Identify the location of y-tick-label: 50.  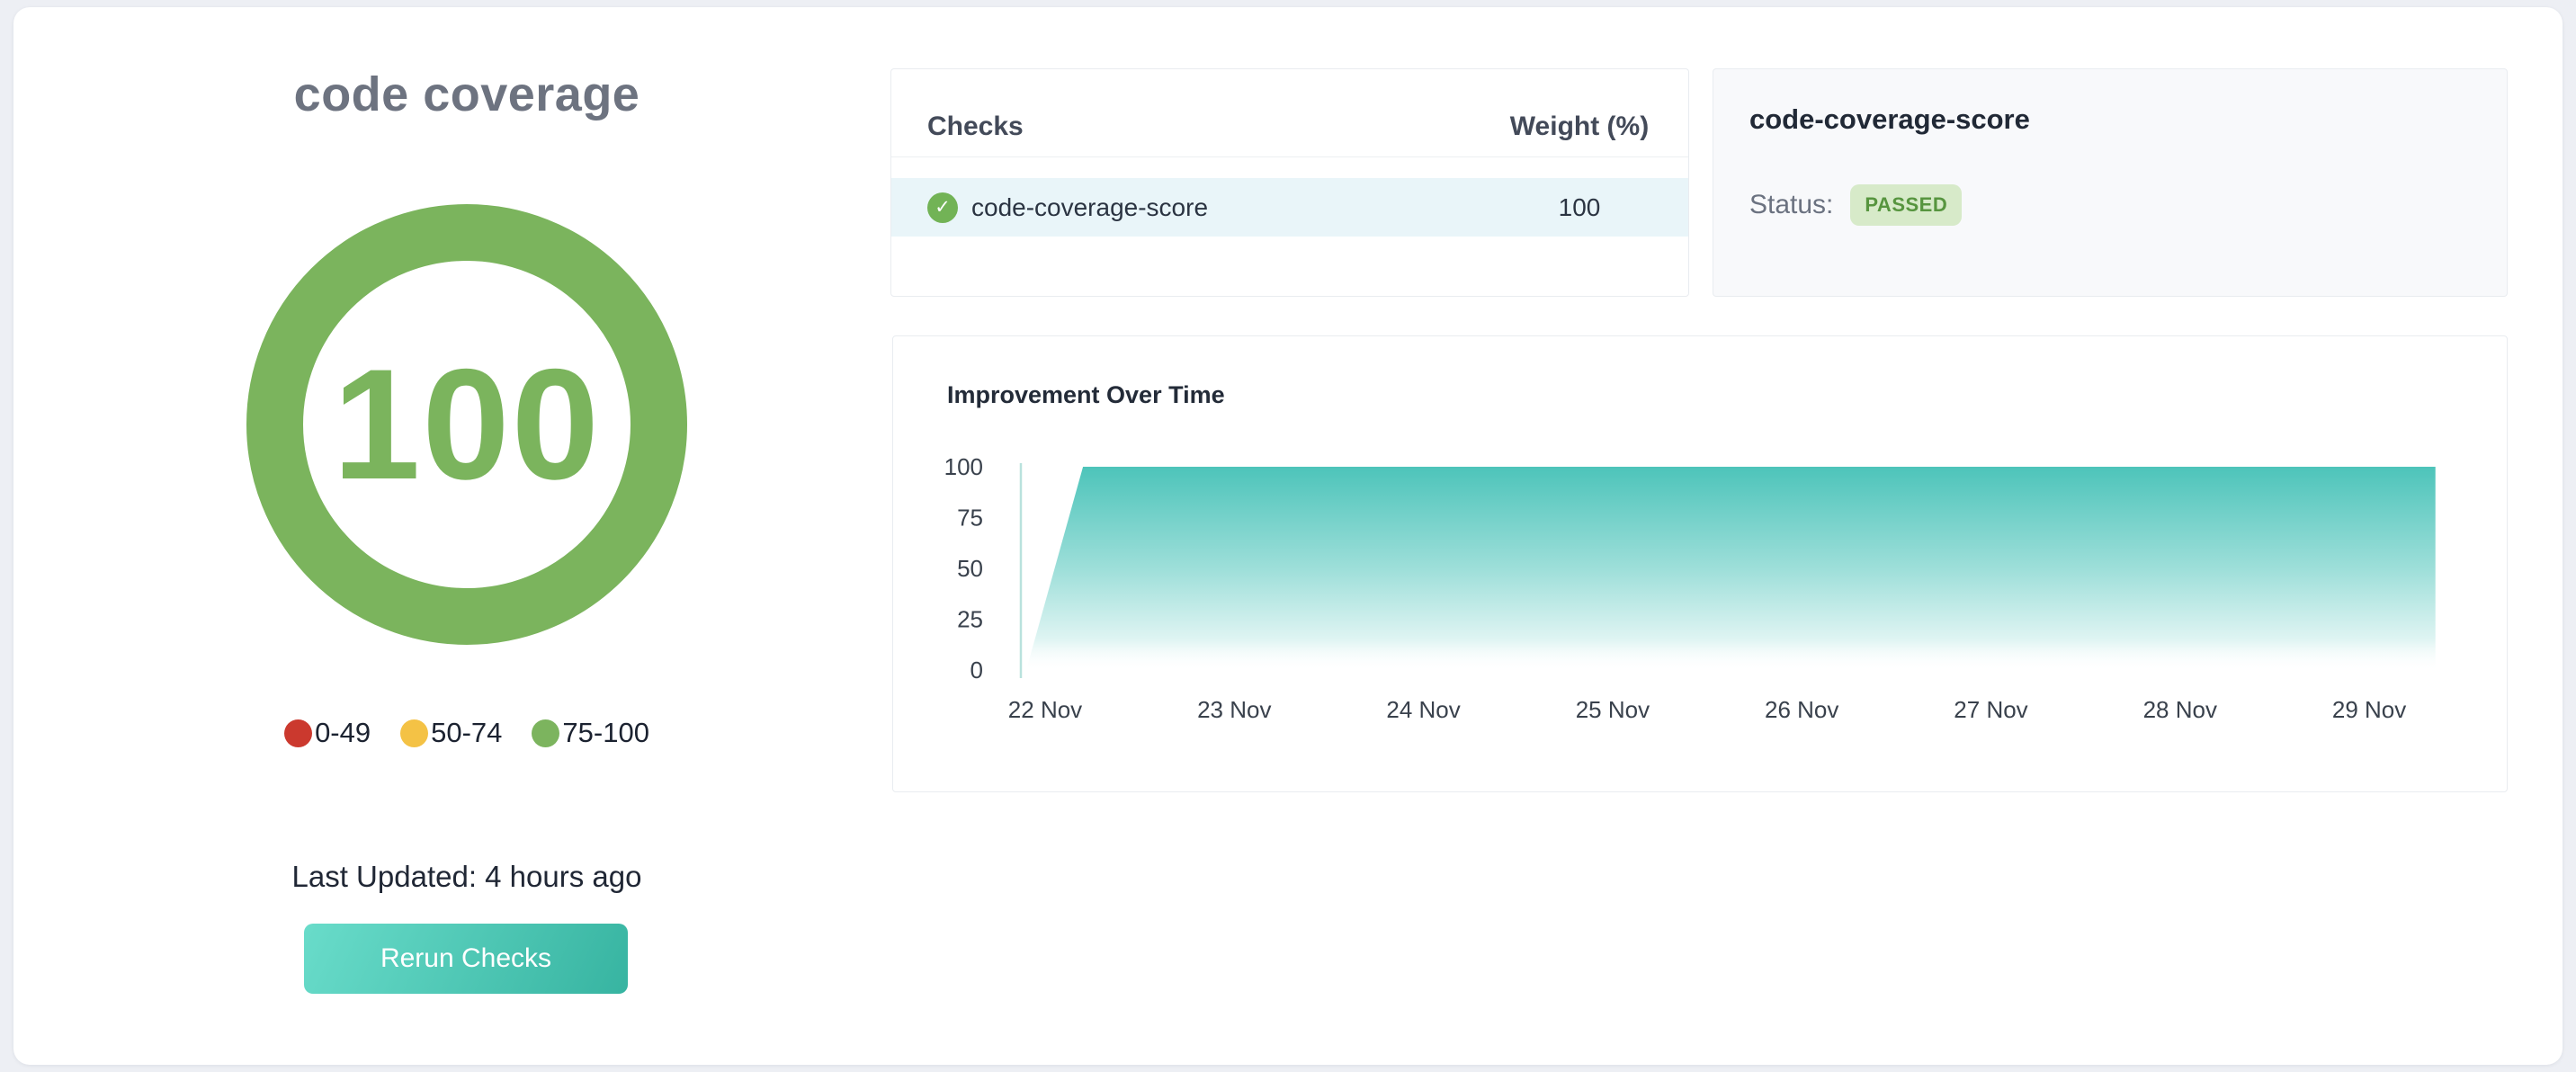
(970, 569).